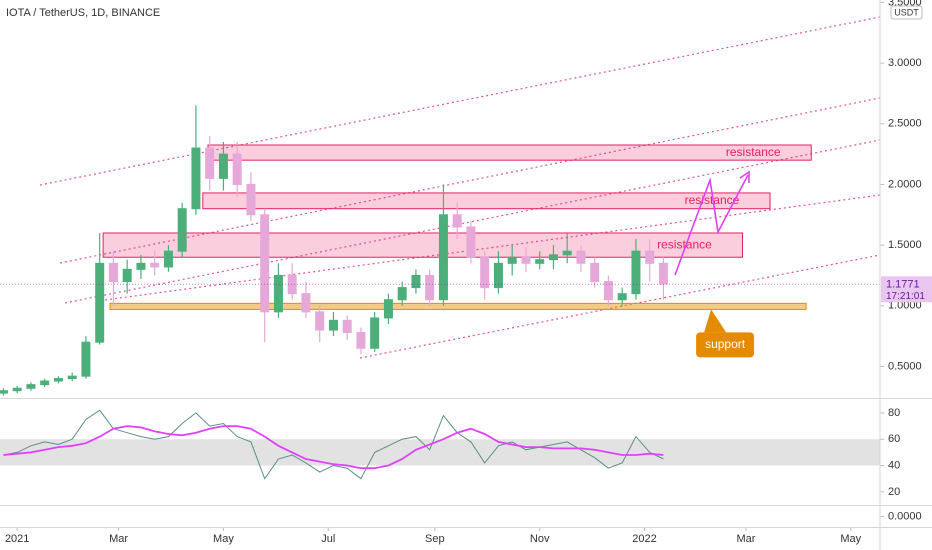  Describe the element at coordinates (894, 465) in the screenshot. I see `y-tick-label: 40` at that location.